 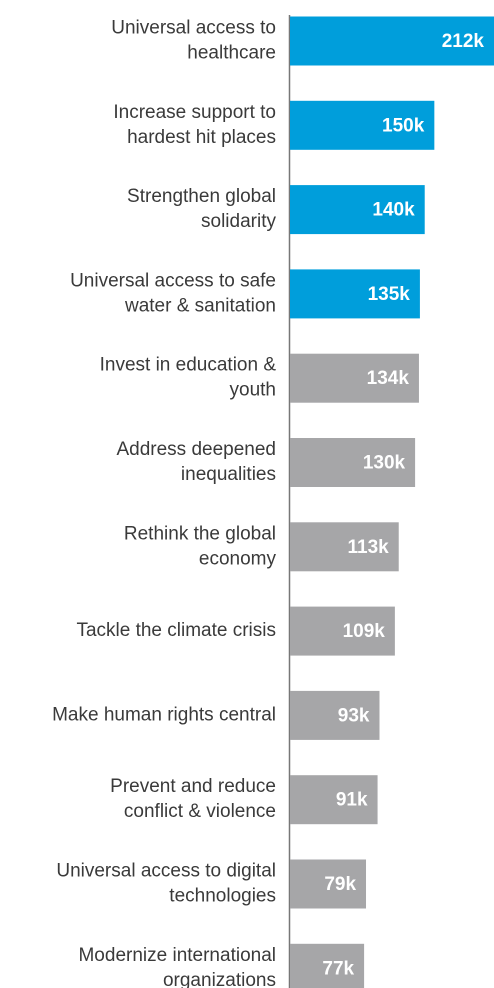 What do you see at coordinates (188, 365) in the screenshot?
I see `category-label: Invest in education &` at bounding box center [188, 365].